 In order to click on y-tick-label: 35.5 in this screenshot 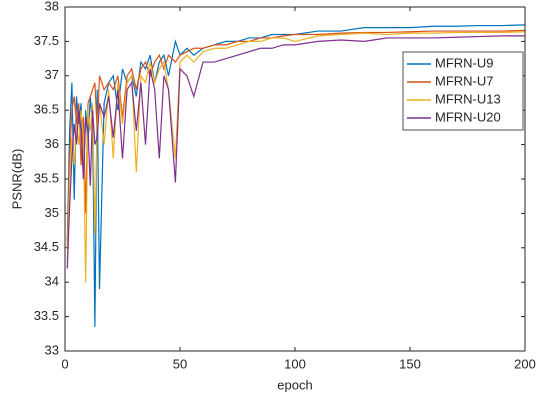, I will do `click(46, 177)`.